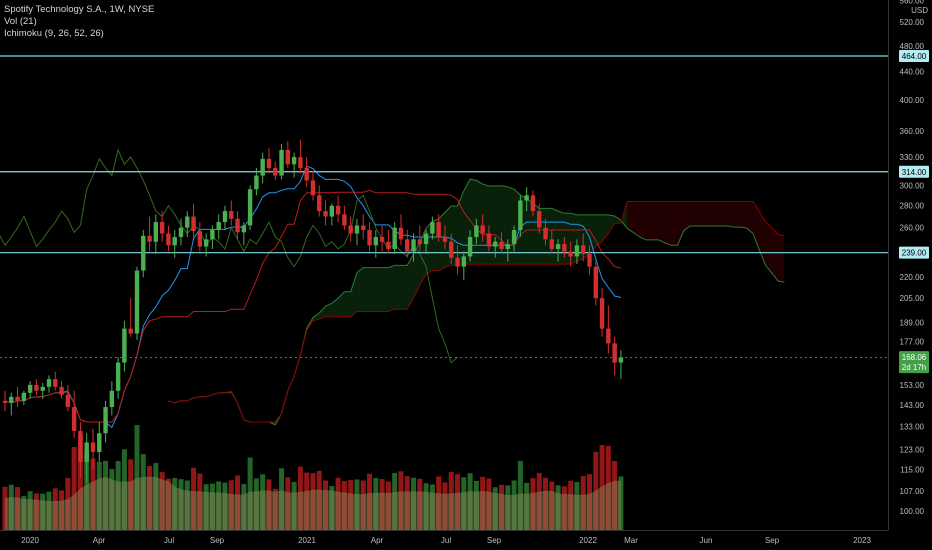 This screenshot has width=932, height=550. I want to click on time-tick-label: Apr, so click(99, 540).